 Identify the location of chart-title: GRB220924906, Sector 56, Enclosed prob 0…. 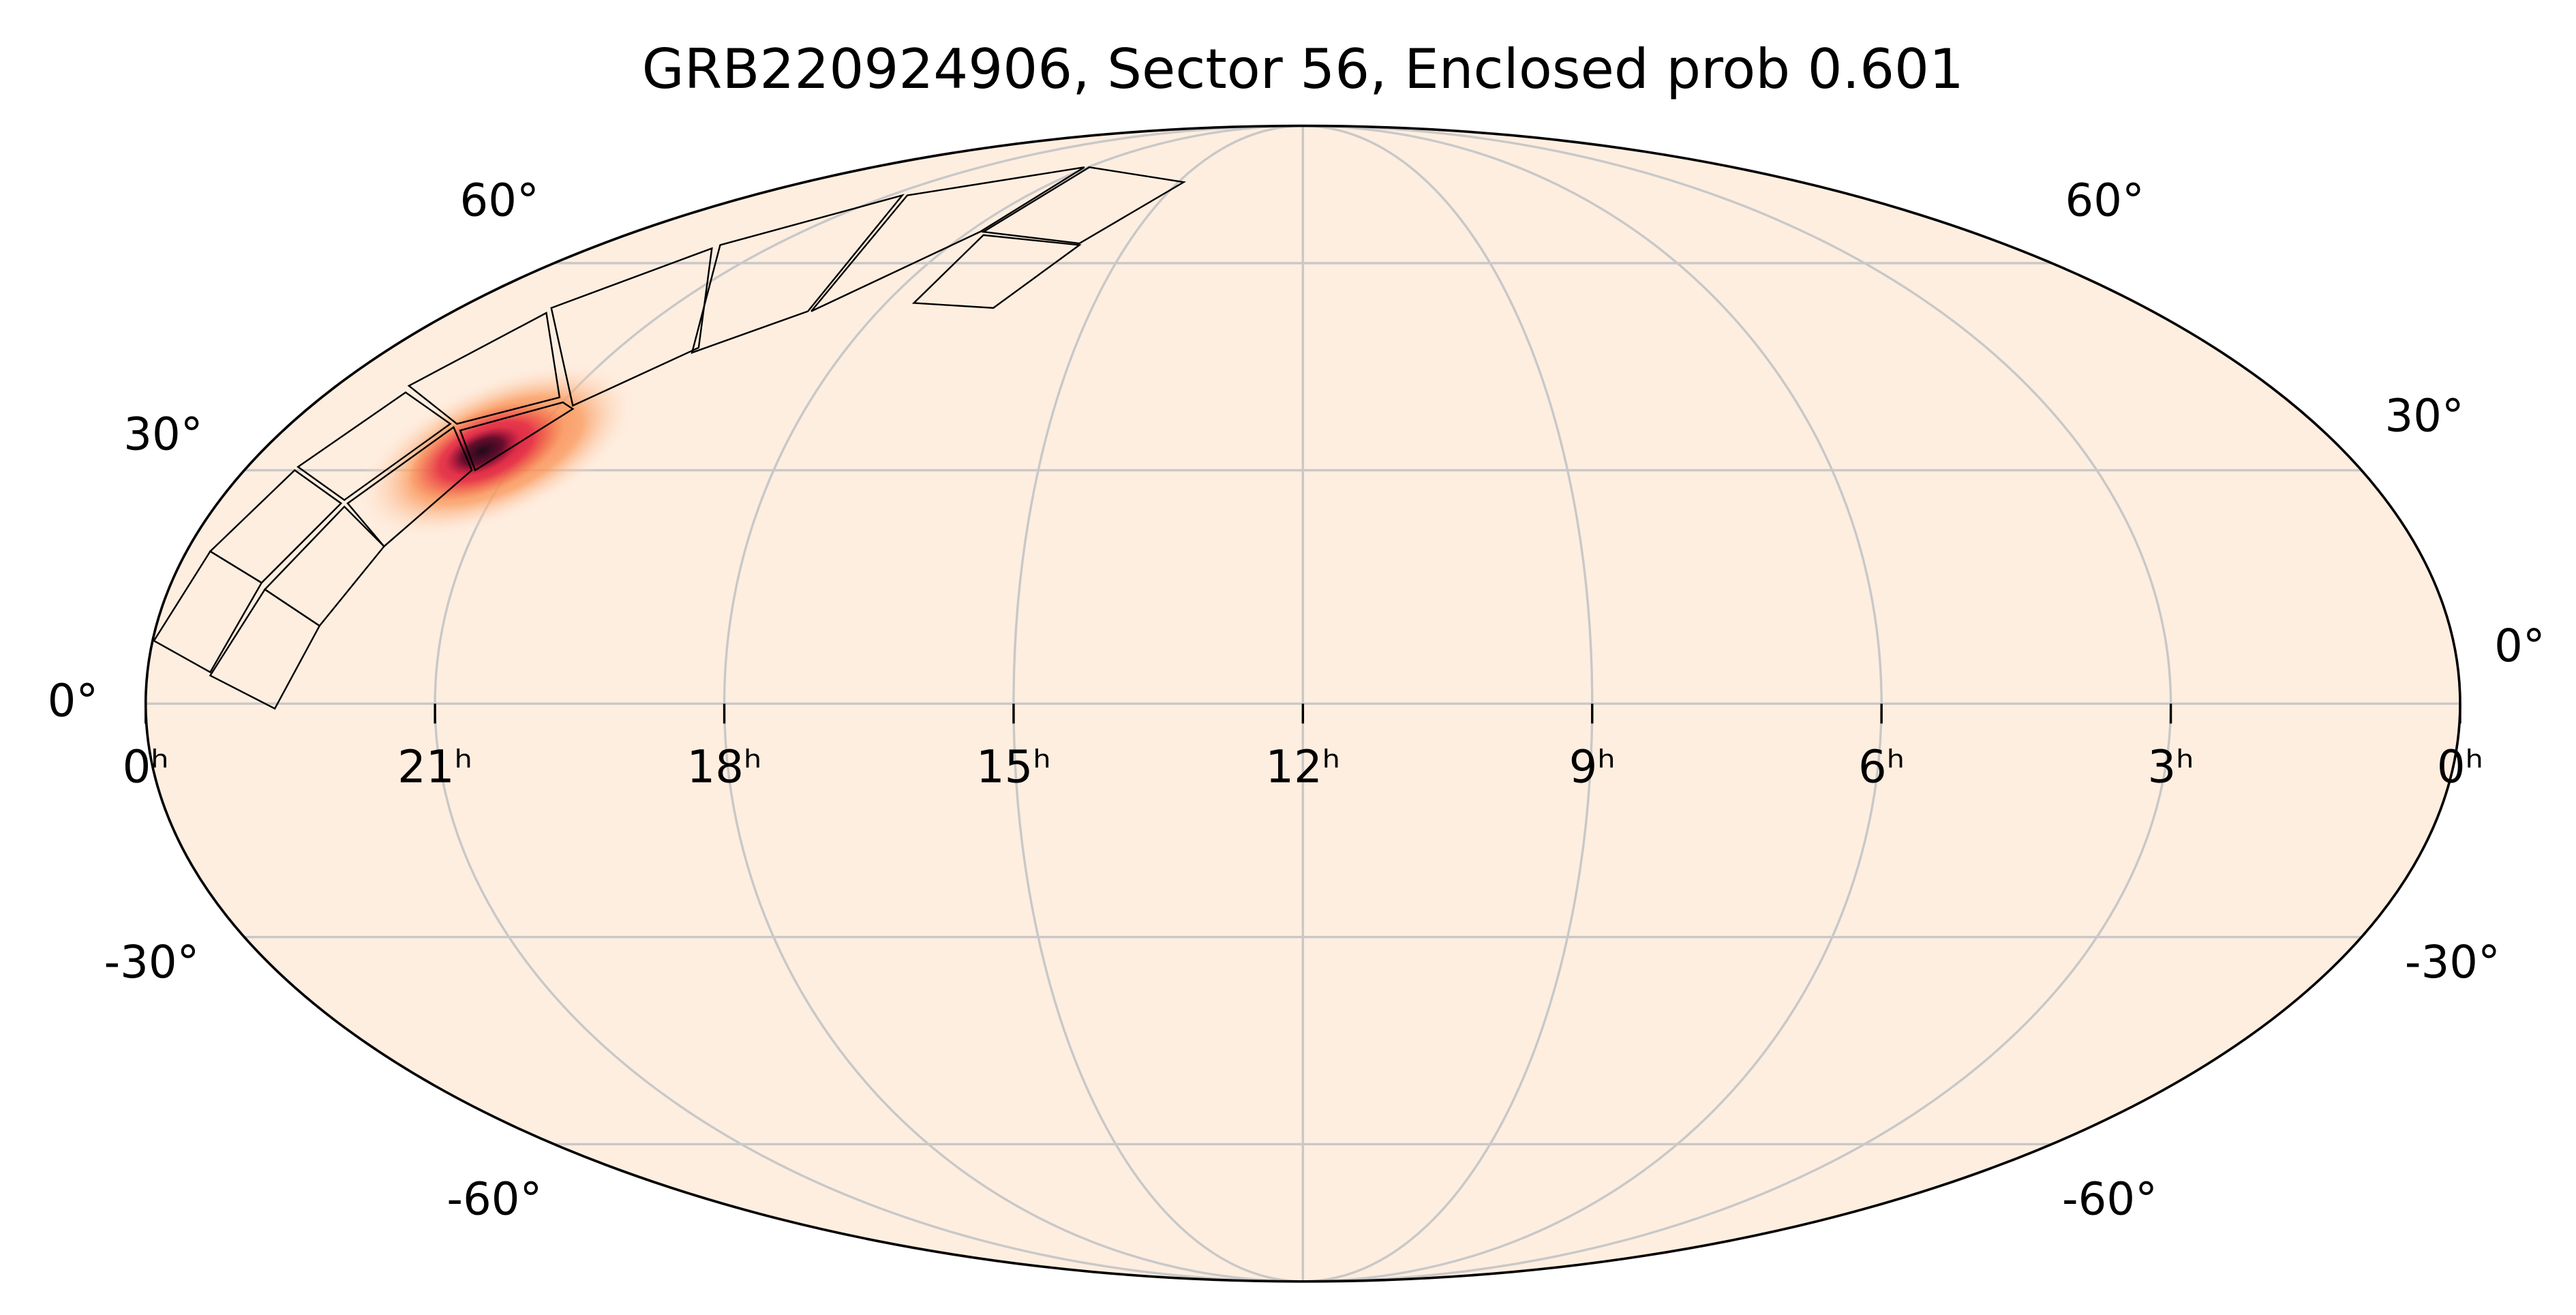
(1303, 69).